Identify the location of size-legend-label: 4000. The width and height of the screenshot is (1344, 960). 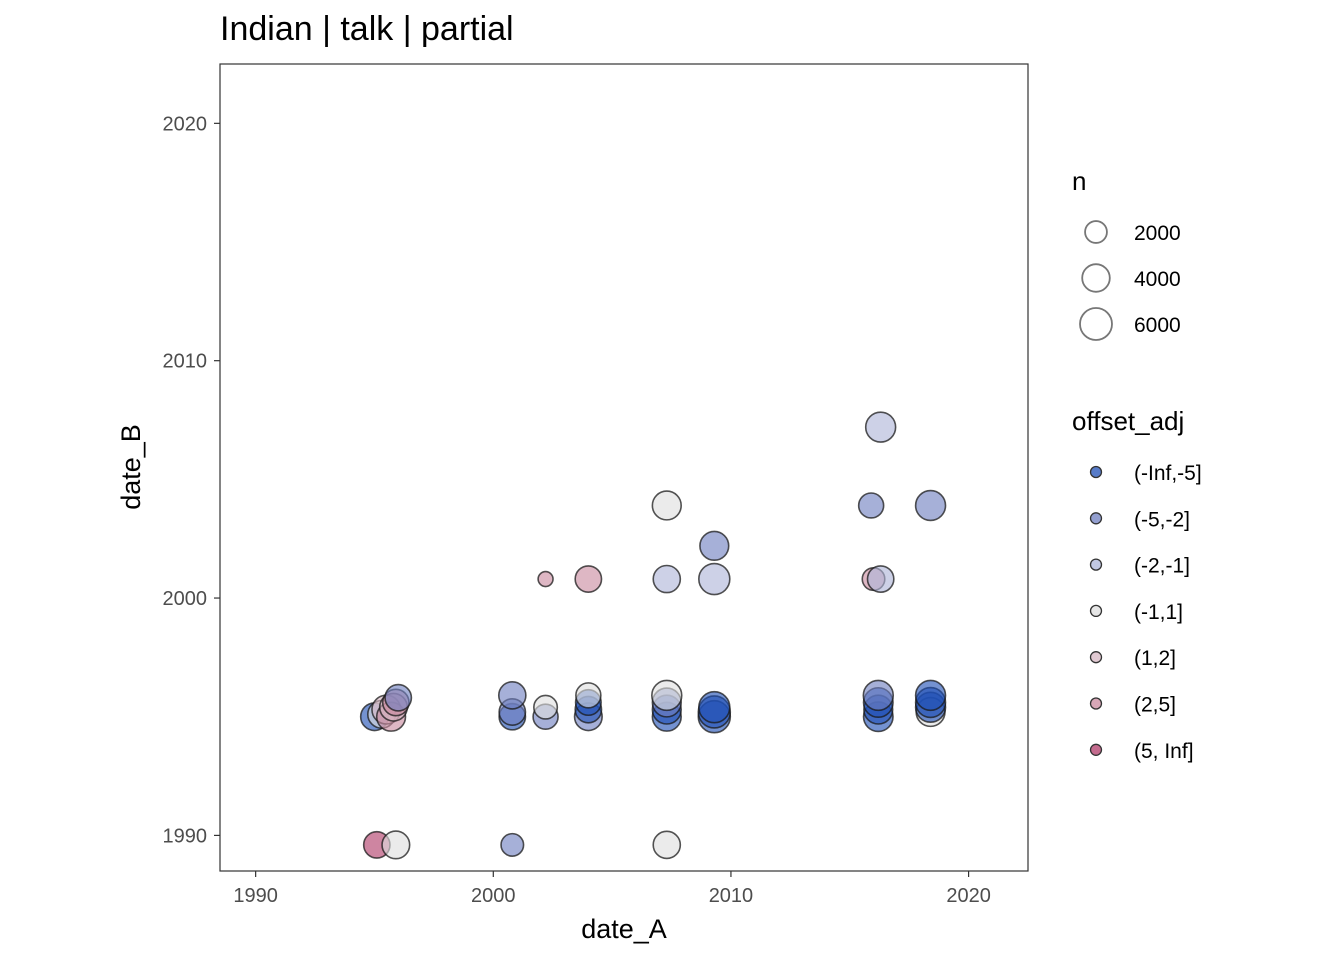
(1157, 279).